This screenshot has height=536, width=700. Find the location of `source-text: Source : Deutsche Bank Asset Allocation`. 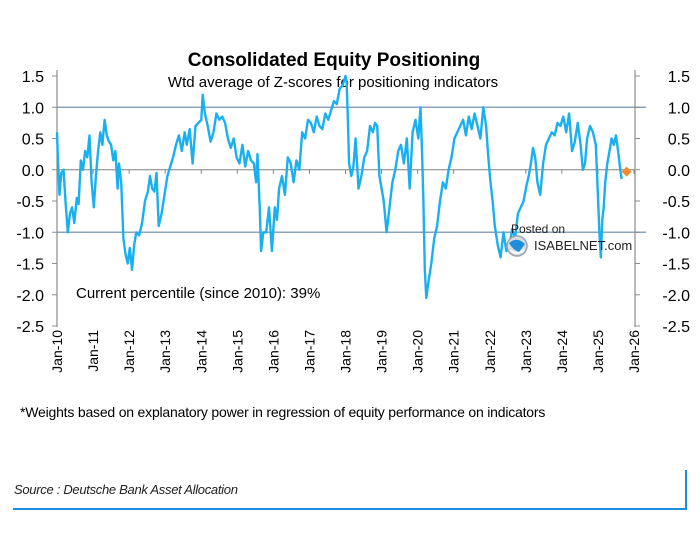

source-text: Source : Deutsche Bank Asset Allocation is located at coordinates (126, 489).